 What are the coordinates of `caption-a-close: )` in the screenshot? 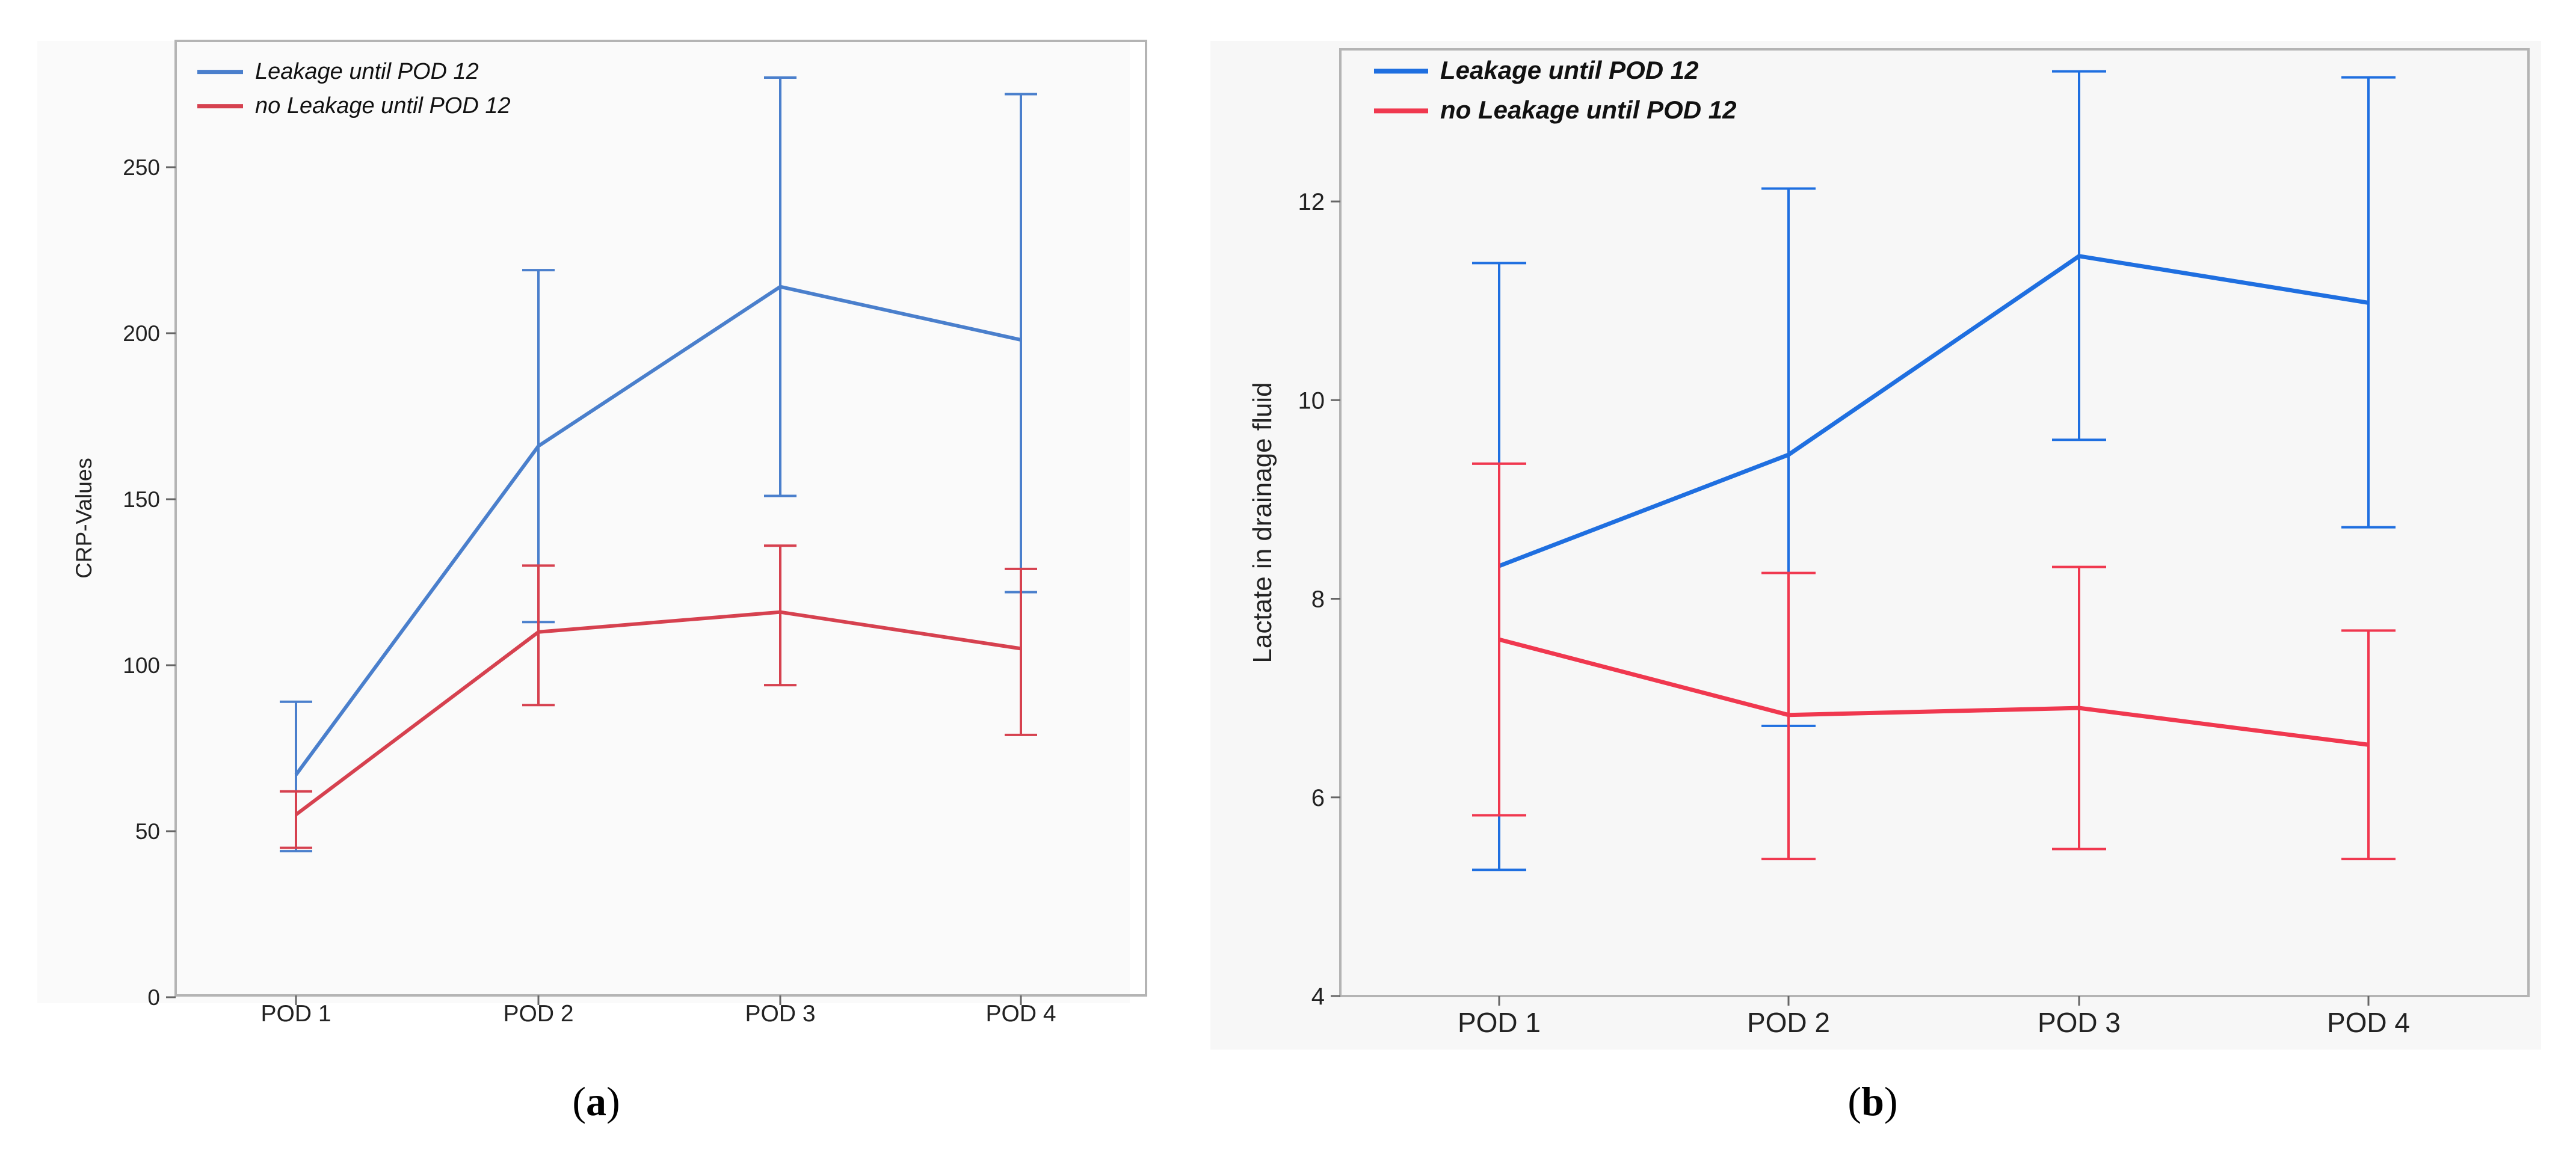 It's located at (613, 1101).